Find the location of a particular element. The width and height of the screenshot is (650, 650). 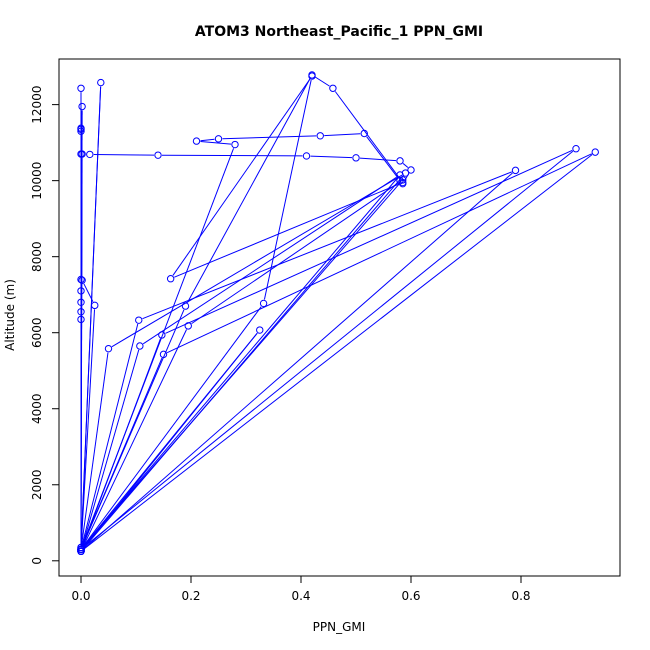

y-tick-label: 4000 is located at coordinates (37, 408).